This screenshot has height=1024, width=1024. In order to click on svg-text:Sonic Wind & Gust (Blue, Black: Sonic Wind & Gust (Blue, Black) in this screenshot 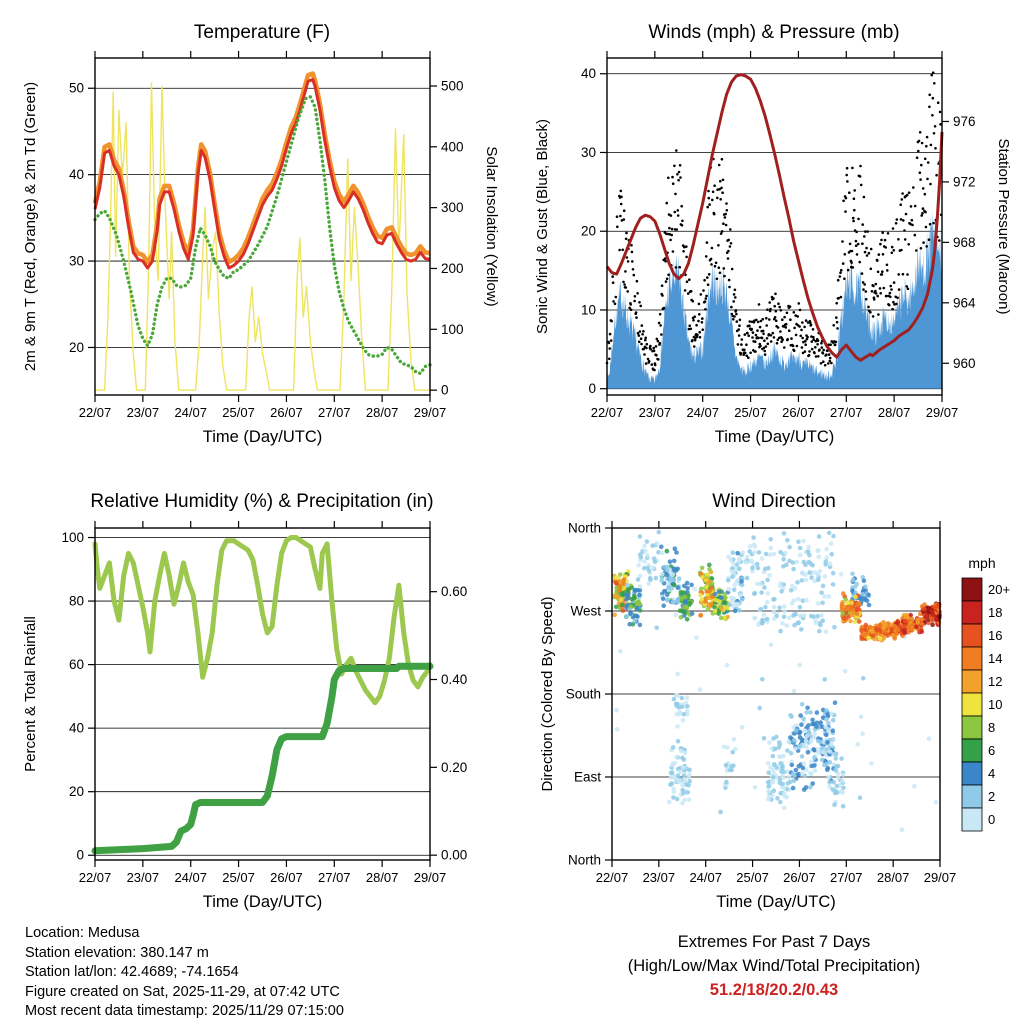, I will do `click(542, 226)`.